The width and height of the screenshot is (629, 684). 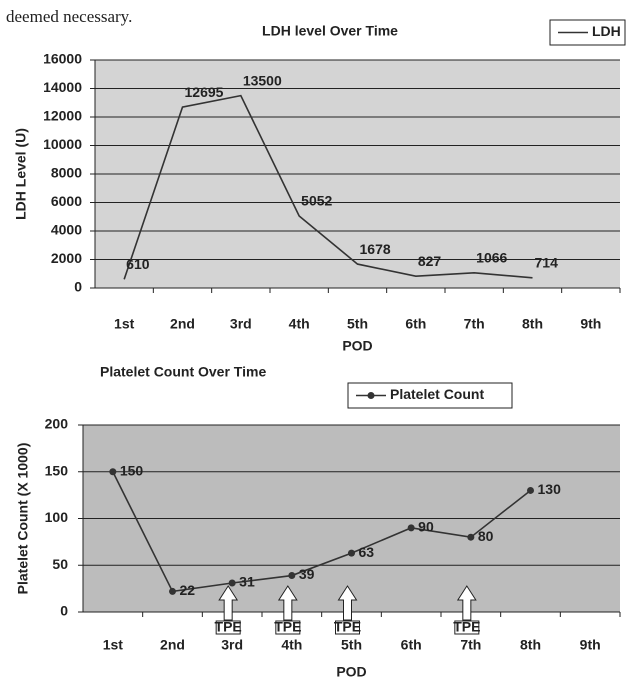 I want to click on y-tick-label: 10000, so click(x=62, y=144).